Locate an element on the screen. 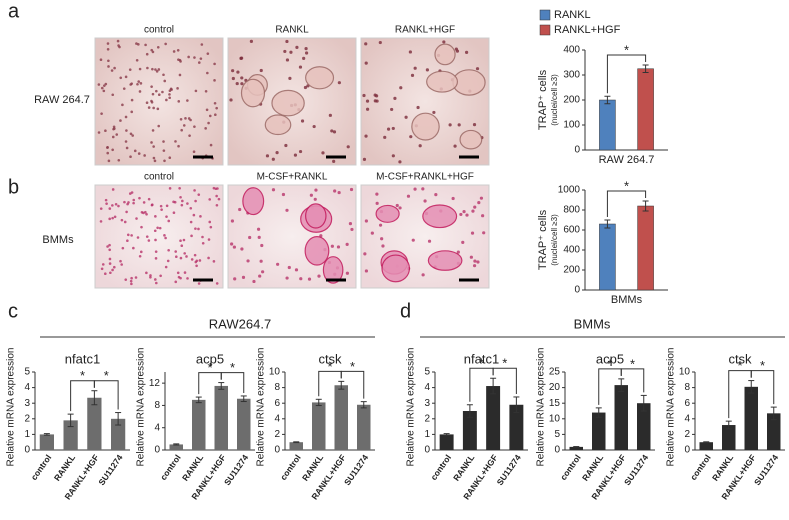 The image size is (789, 520). chart-title: ctsk is located at coordinates (740, 358).